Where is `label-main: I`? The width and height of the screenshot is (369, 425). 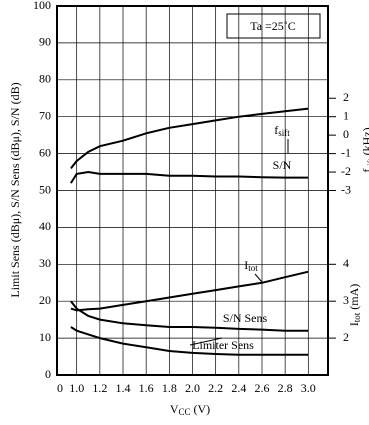 label-main: I is located at coordinates (246, 265).